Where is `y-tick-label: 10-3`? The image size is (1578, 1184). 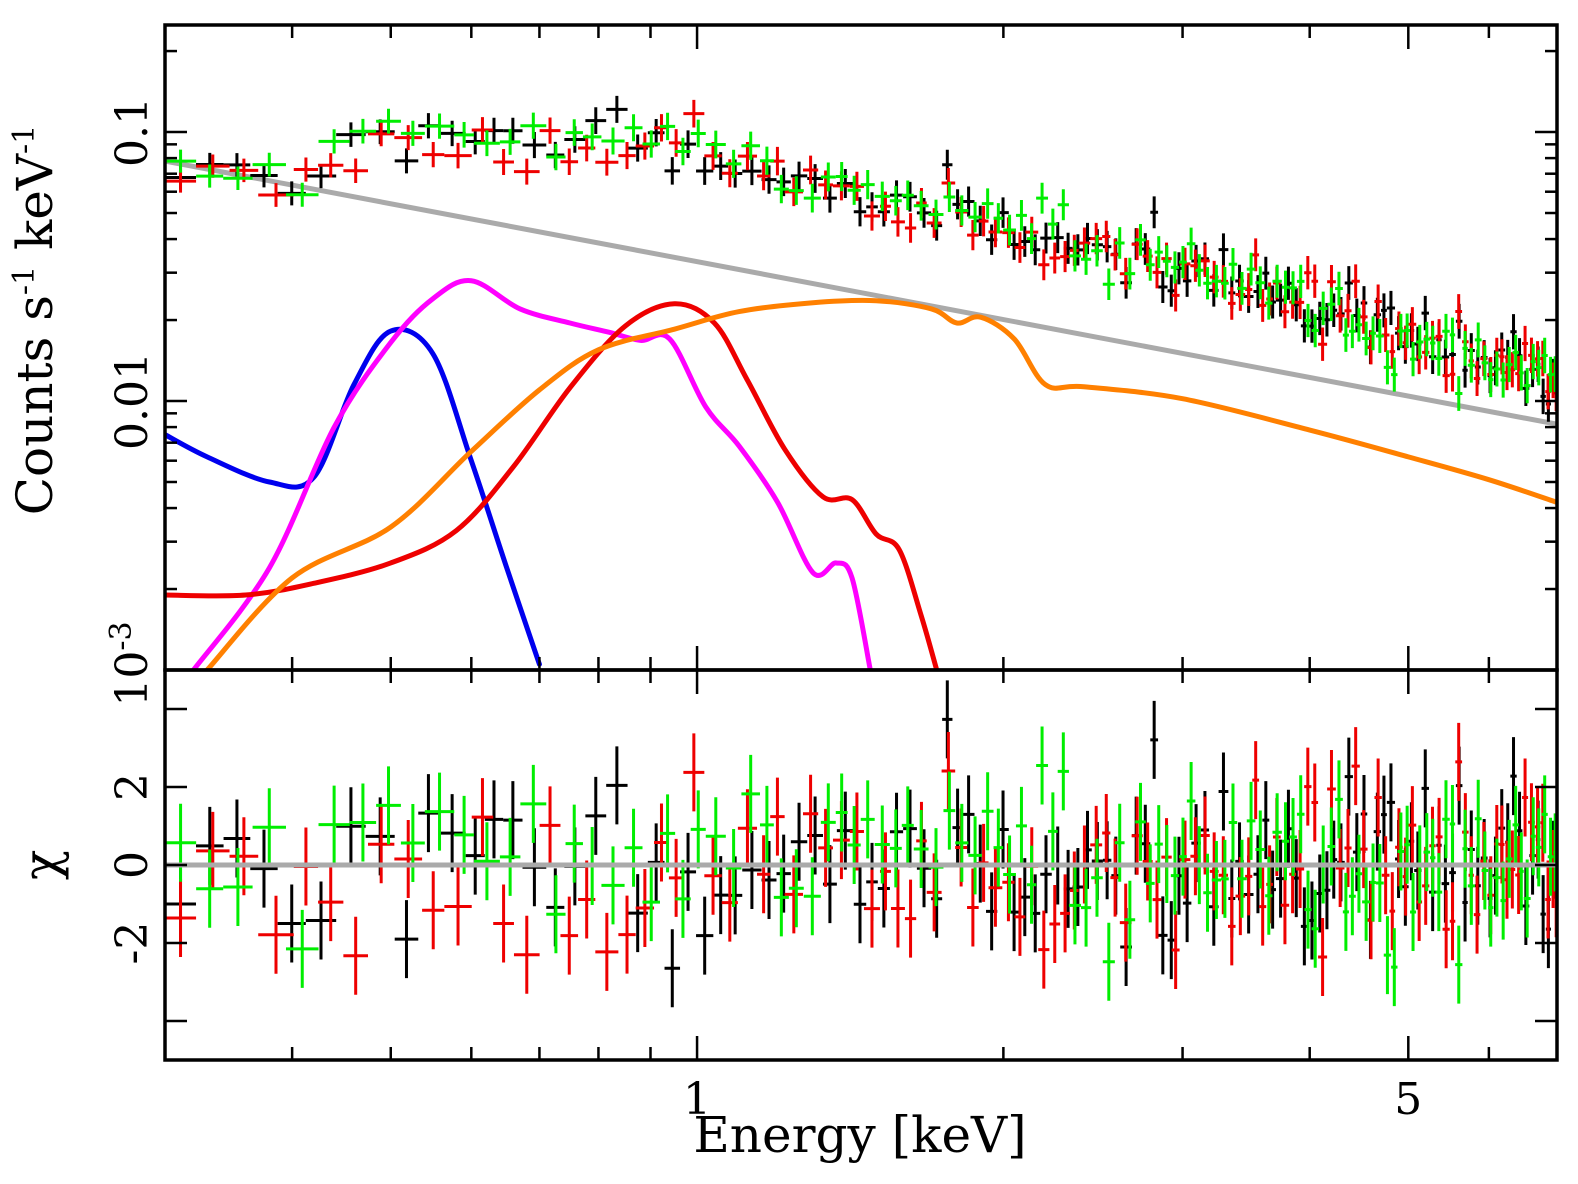 y-tick-label: 10-3 is located at coordinates (131, 663).